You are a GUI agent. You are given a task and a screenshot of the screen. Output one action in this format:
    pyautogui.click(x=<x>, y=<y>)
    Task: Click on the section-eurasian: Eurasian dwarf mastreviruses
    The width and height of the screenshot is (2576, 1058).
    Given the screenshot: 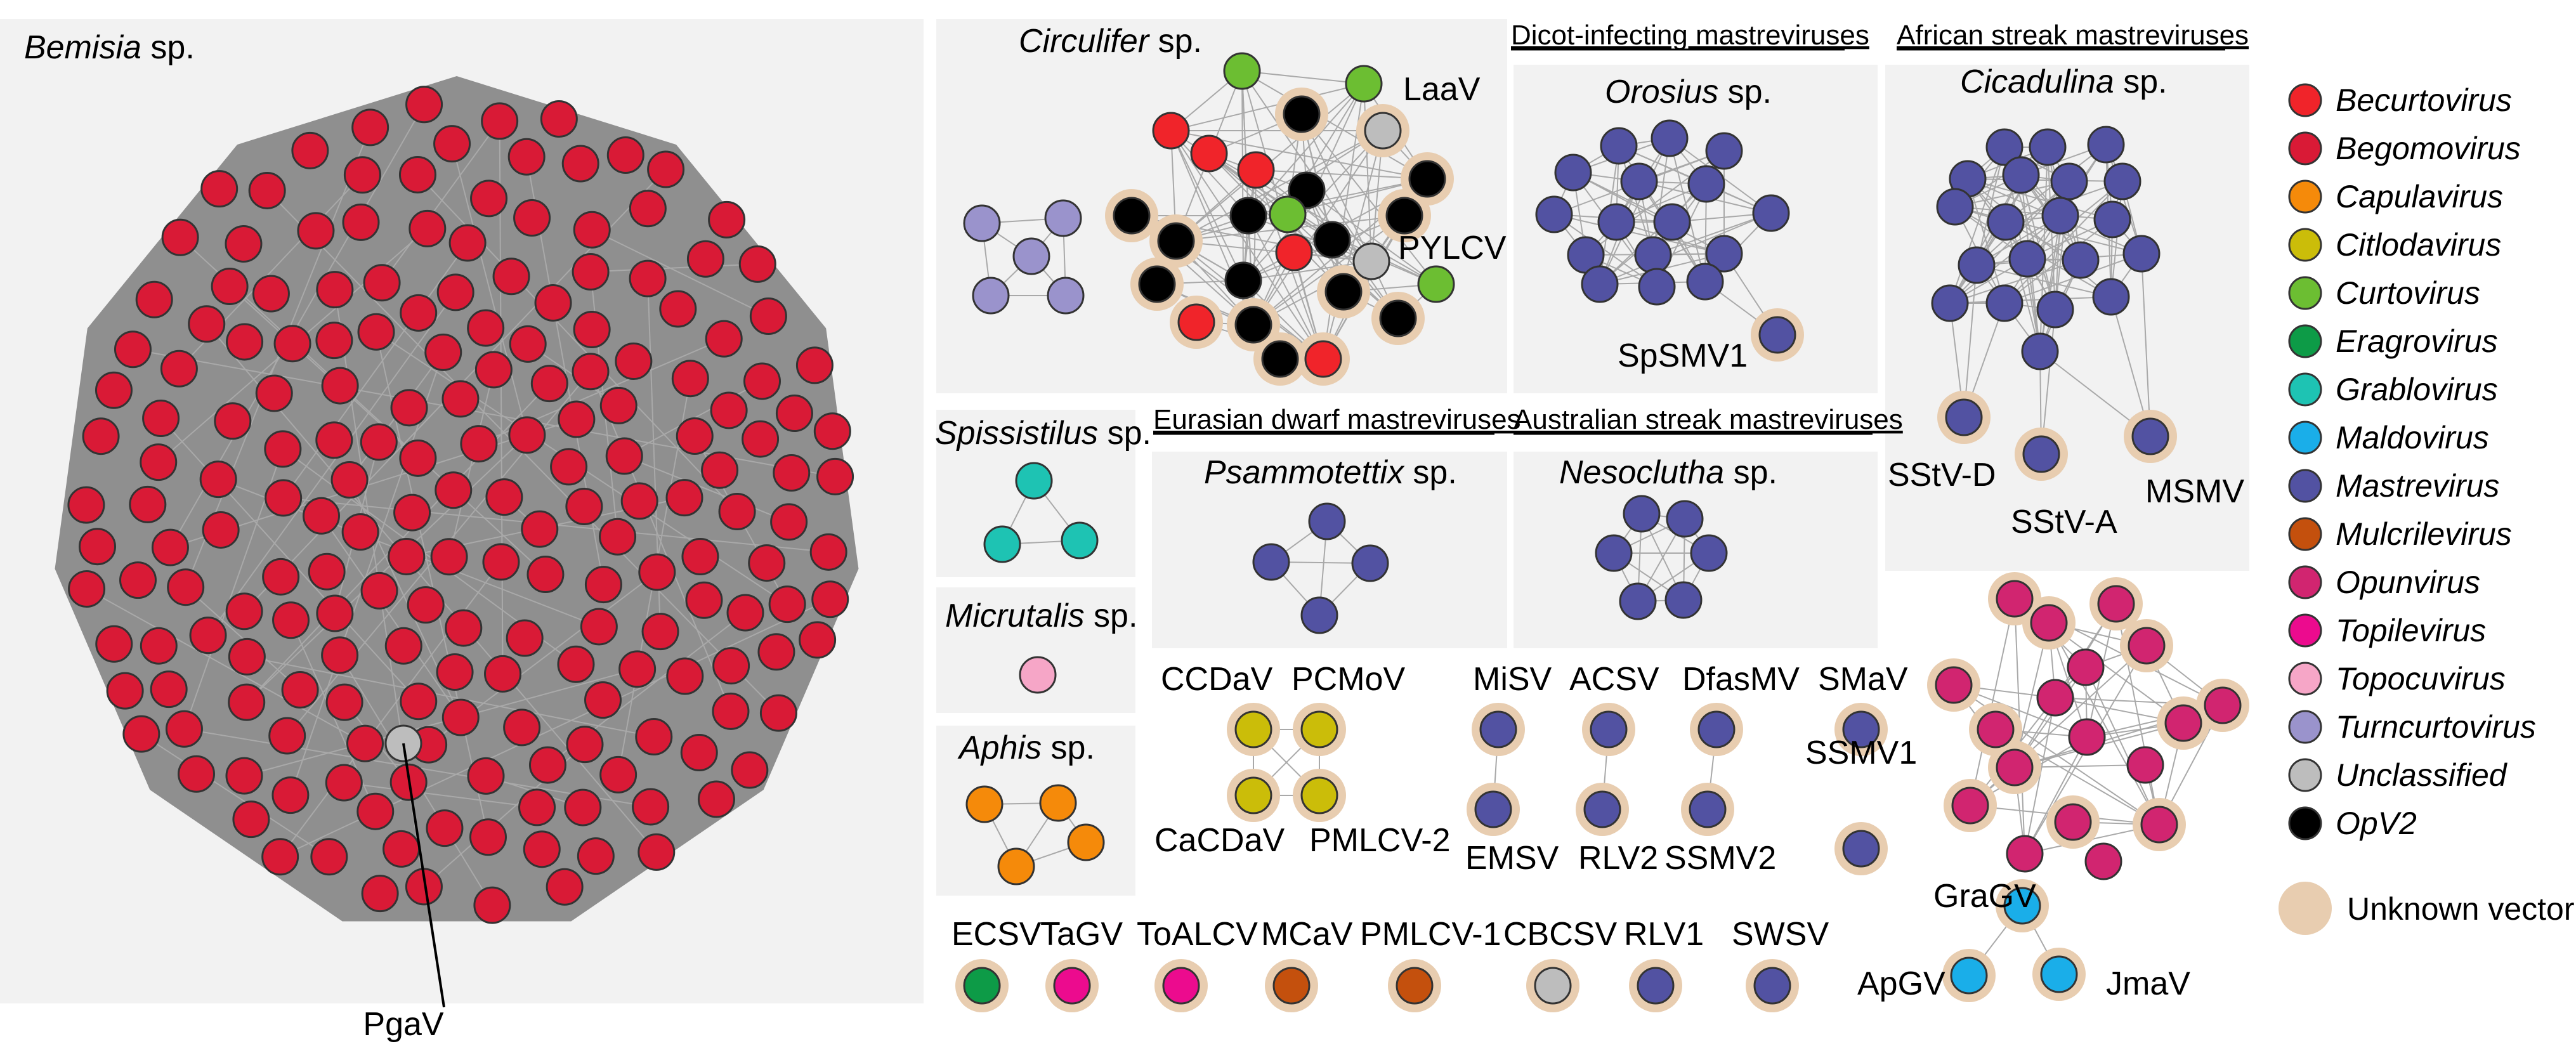 What is the action you would take?
    pyautogui.click(x=1337, y=419)
    